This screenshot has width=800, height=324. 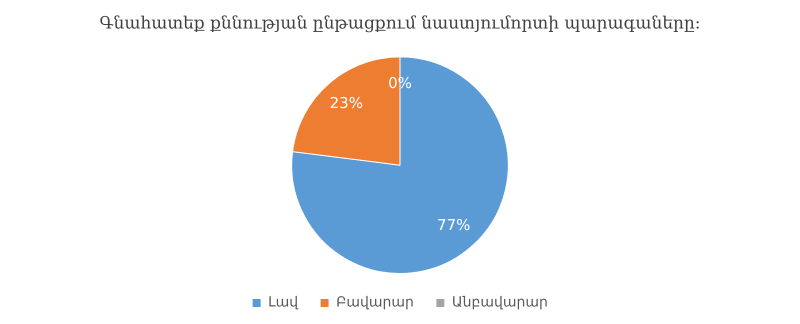 What do you see at coordinates (453, 225) in the screenshot?
I see `data-label: 77%` at bounding box center [453, 225].